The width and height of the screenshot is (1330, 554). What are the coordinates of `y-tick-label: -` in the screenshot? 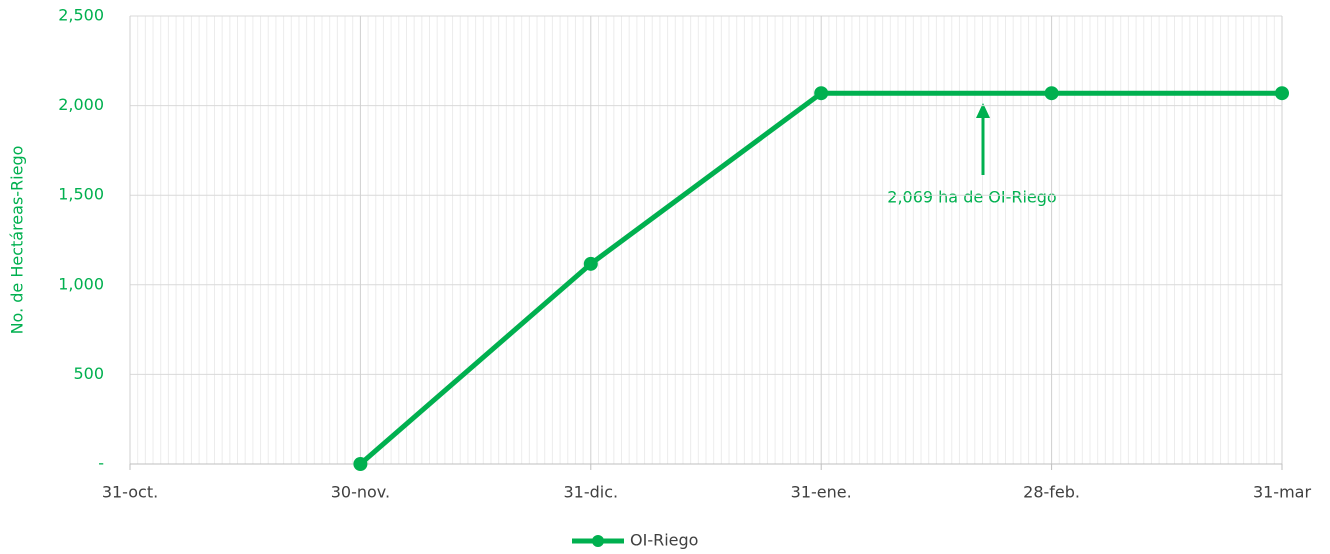 It's located at (101, 463).